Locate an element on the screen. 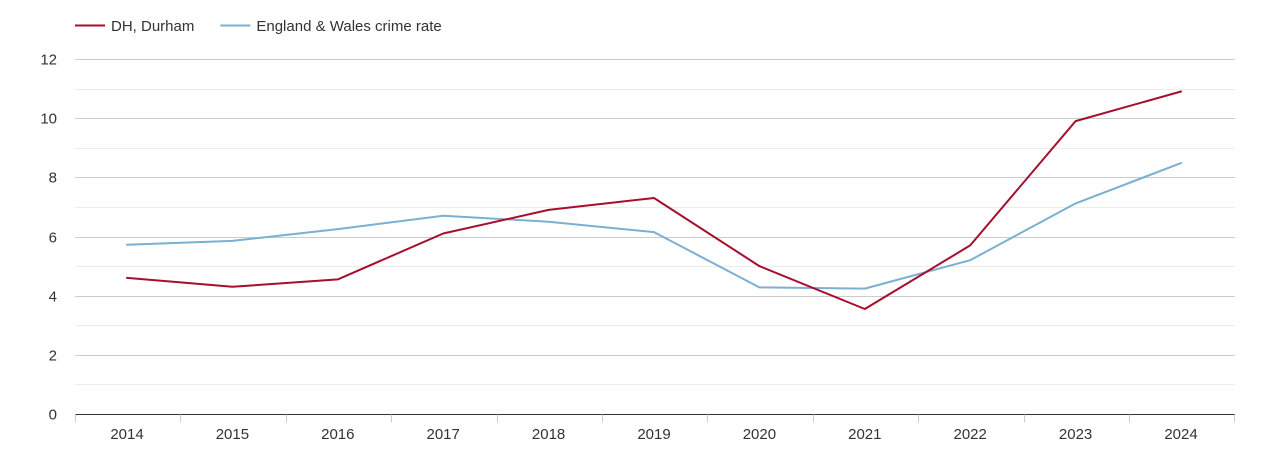  y-tick-label: 8 is located at coordinates (53, 178).